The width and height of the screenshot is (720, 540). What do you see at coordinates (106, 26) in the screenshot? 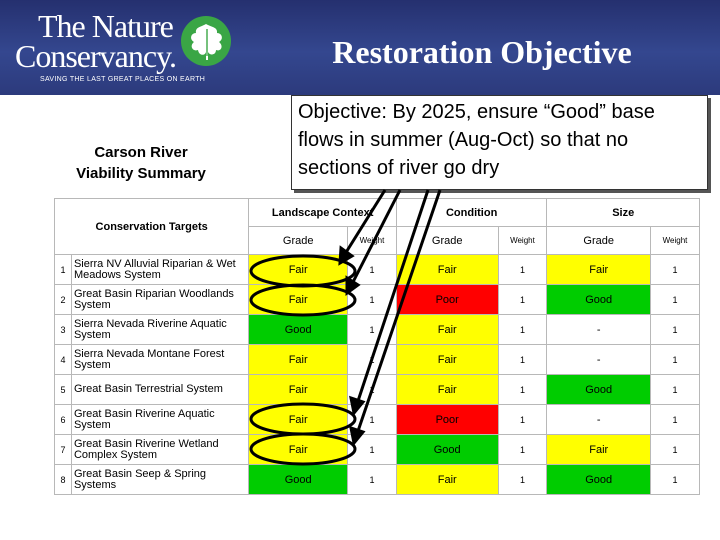
I see `logo-text-line1: The Nature` at bounding box center [106, 26].